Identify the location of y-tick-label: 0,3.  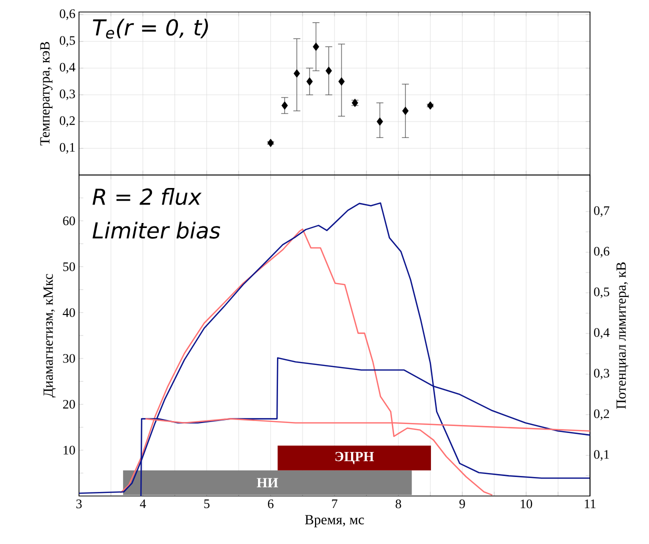
(67, 95).